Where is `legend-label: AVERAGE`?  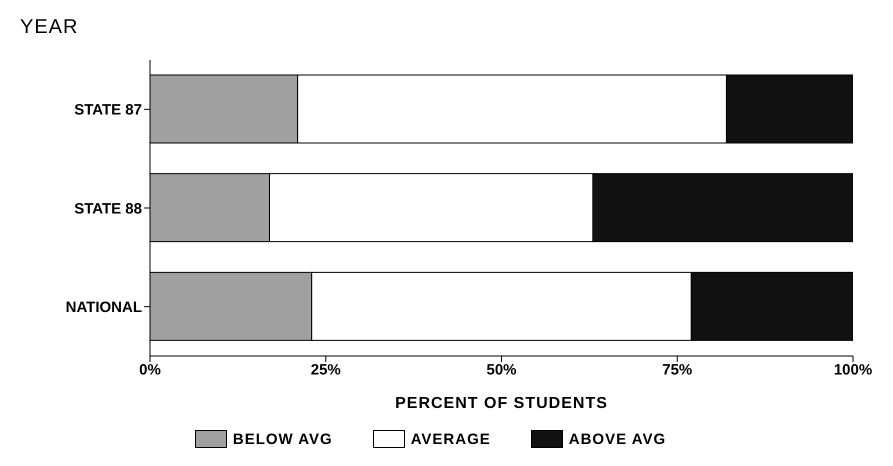 legend-label: AVERAGE is located at coordinates (450, 439).